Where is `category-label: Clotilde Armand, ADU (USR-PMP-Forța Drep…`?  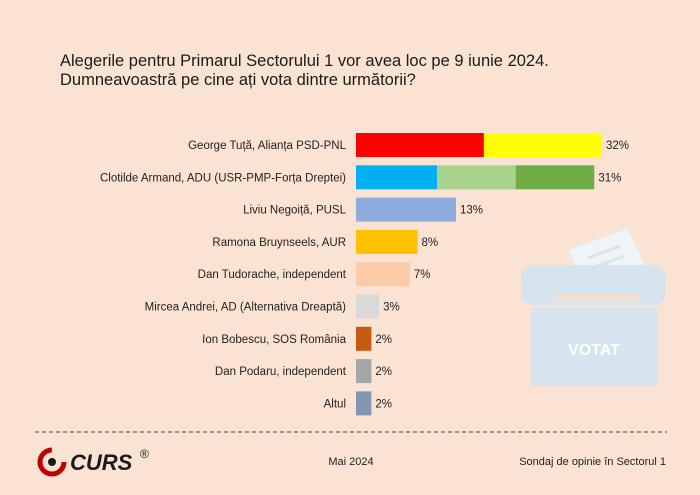
category-label: Clotilde Armand, ADU (USR-PMP-Forța Drep… is located at coordinates (223, 178).